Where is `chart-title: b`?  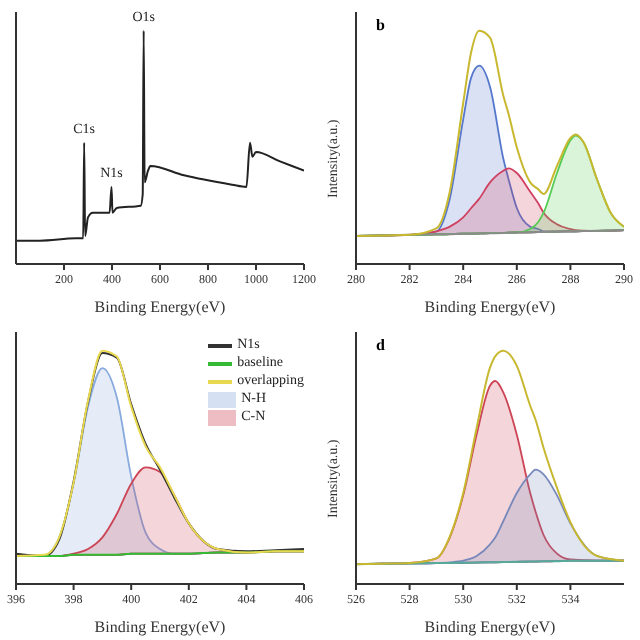
chart-title: b is located at coordinates (380, 25).